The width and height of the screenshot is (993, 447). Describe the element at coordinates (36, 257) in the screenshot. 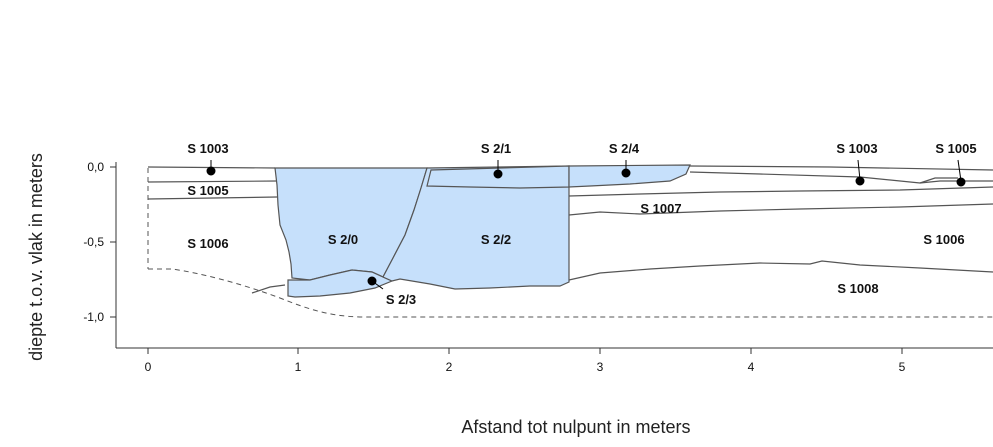

I see `y-axis-title: diepte t.o.v. vlak in meters` at that location.